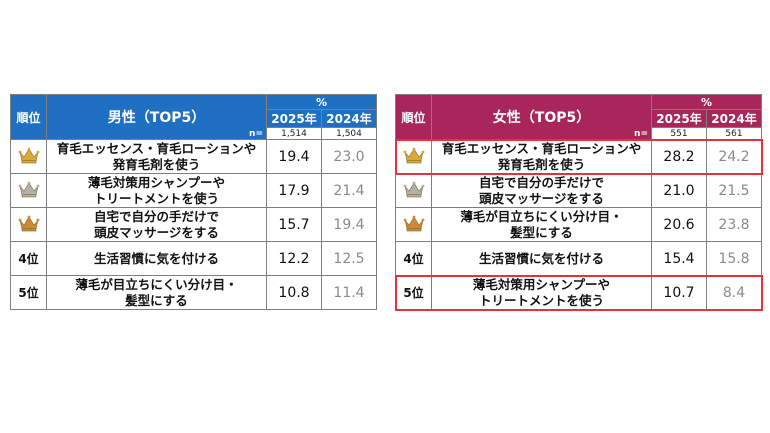 The height and width of the screenshot is (433, 770). I want to click on value-2025: 10.8, so click(294, 292).